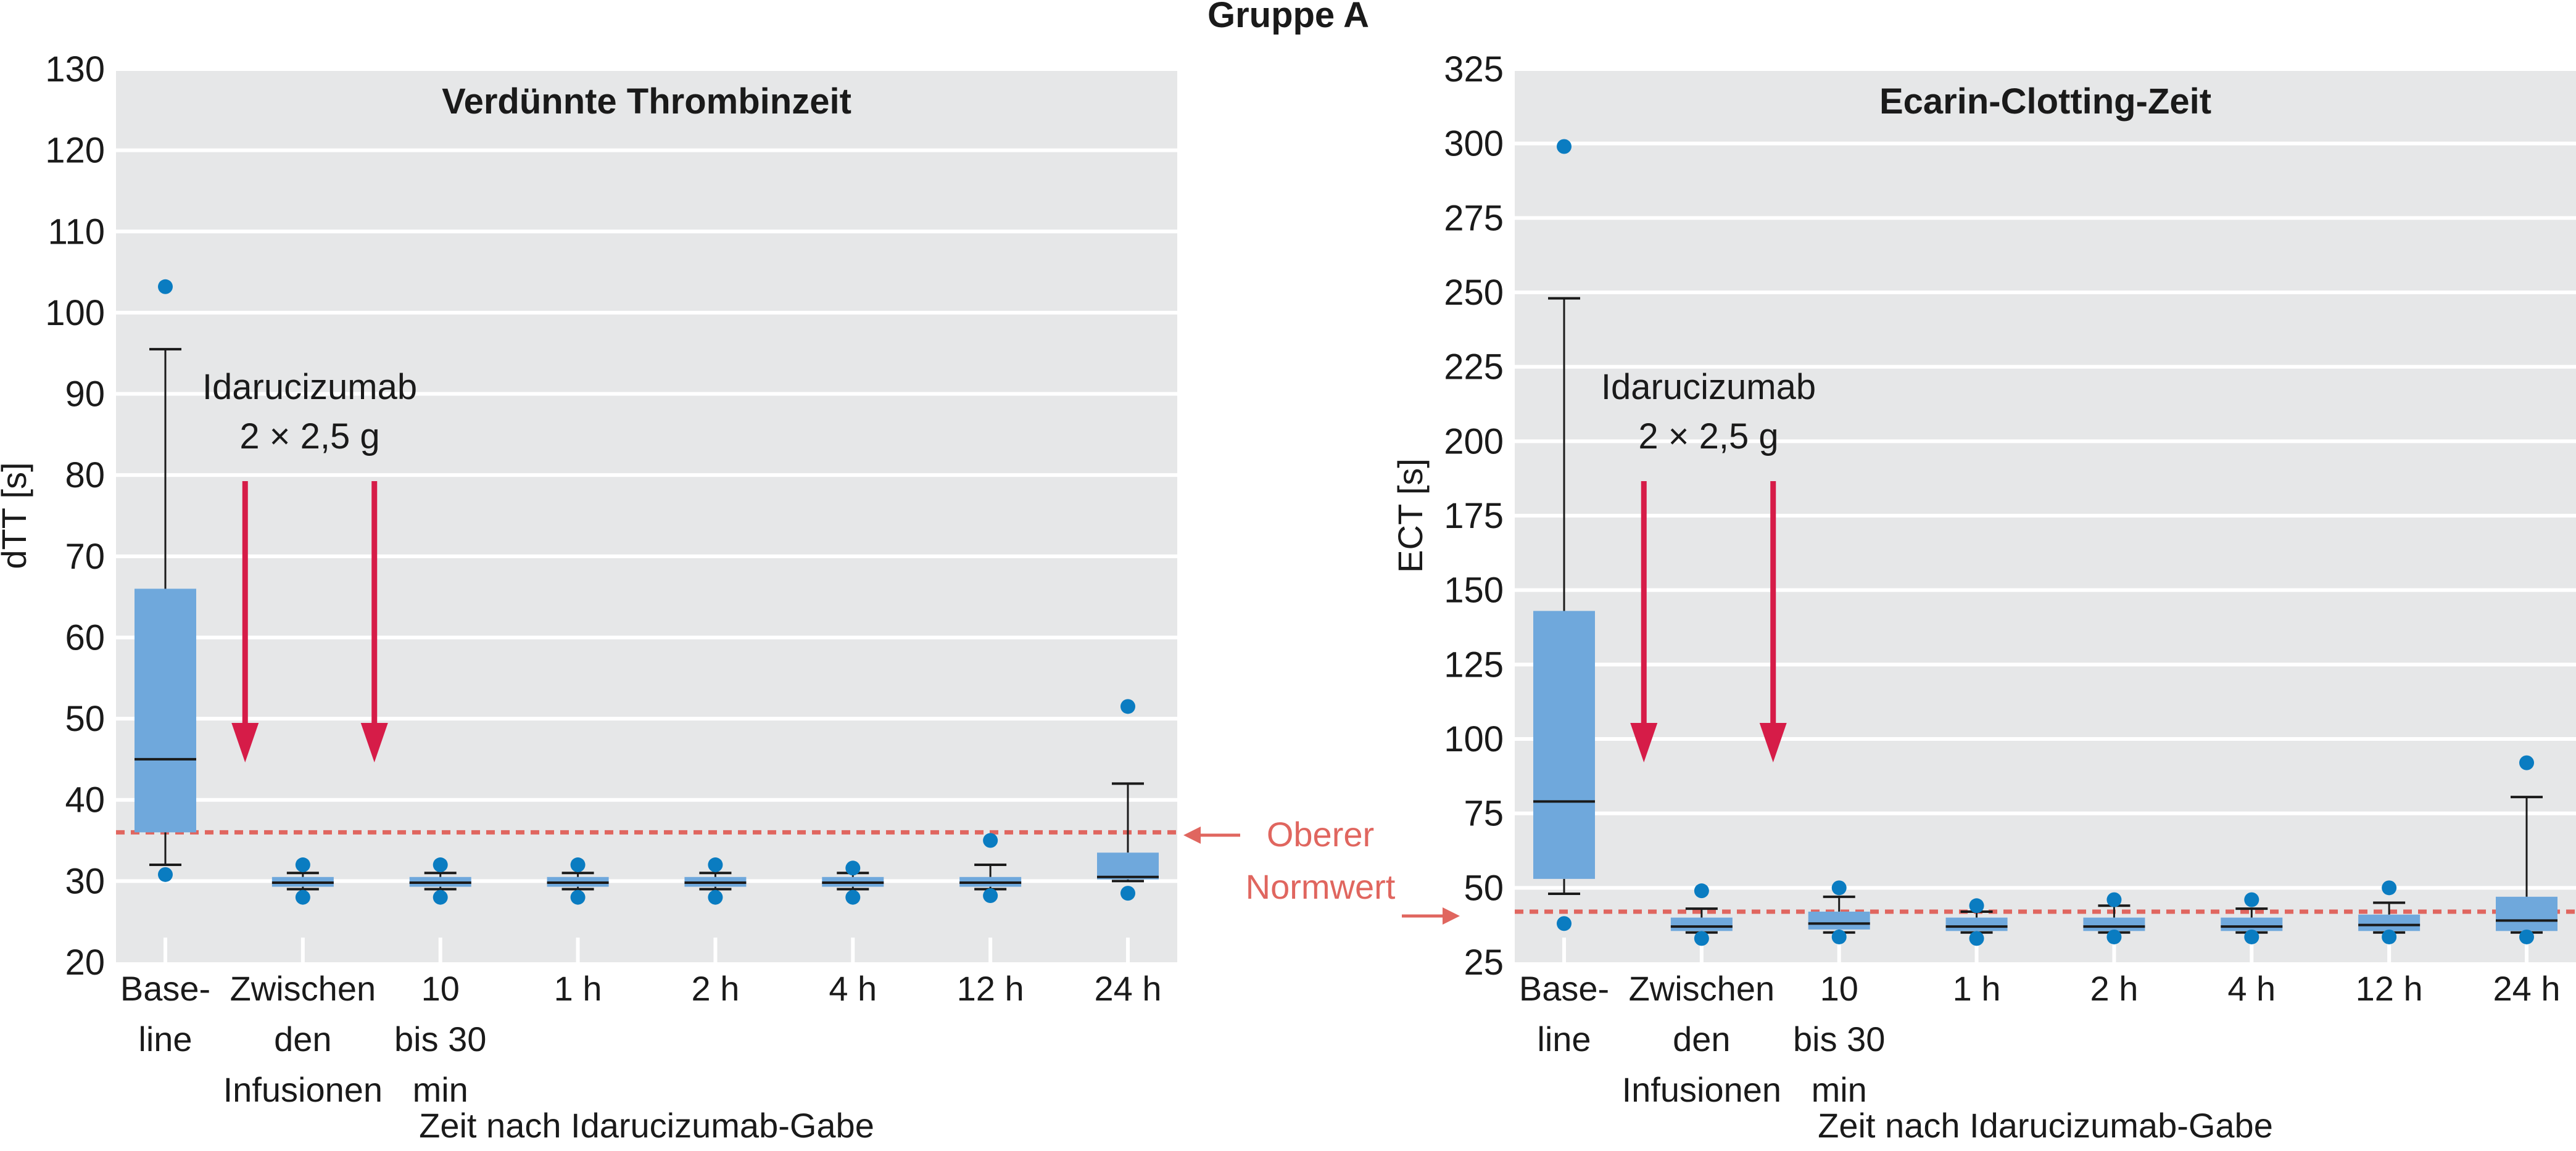 This screenshot has height=1151, width=2576. What do you see at coordinates (1321, 861) in the screenshot?
I see `reference-line-label: Oberer Normwert` at bounding box center [1321, 861].